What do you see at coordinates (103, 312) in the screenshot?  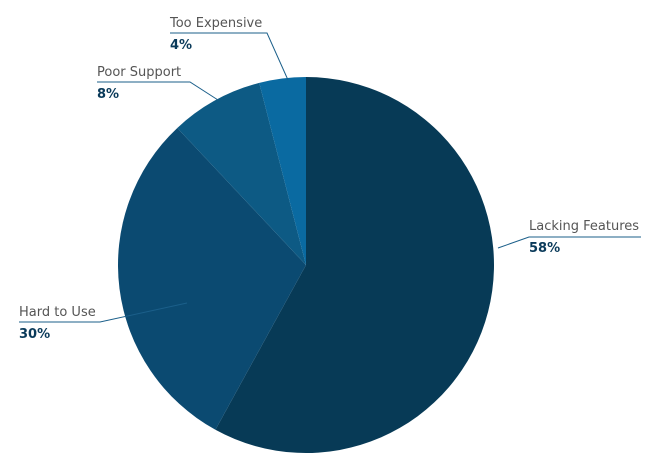 I see `leader-line-hard-to-use` at bounding box center [103, 312].